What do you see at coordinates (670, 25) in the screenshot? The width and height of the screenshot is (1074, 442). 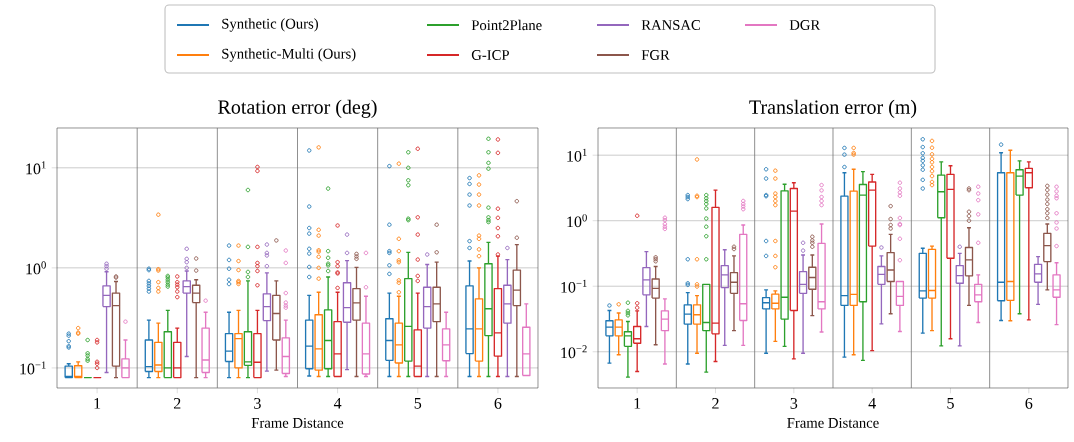 I see `legend-label: RANSAC` at bounding box center [670, 25].